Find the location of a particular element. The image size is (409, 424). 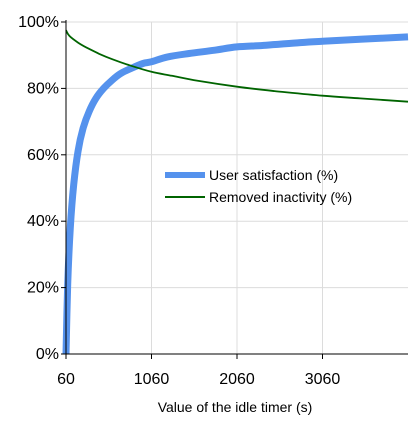

y-tick-label: 0% is located at coordinates (47, 354).